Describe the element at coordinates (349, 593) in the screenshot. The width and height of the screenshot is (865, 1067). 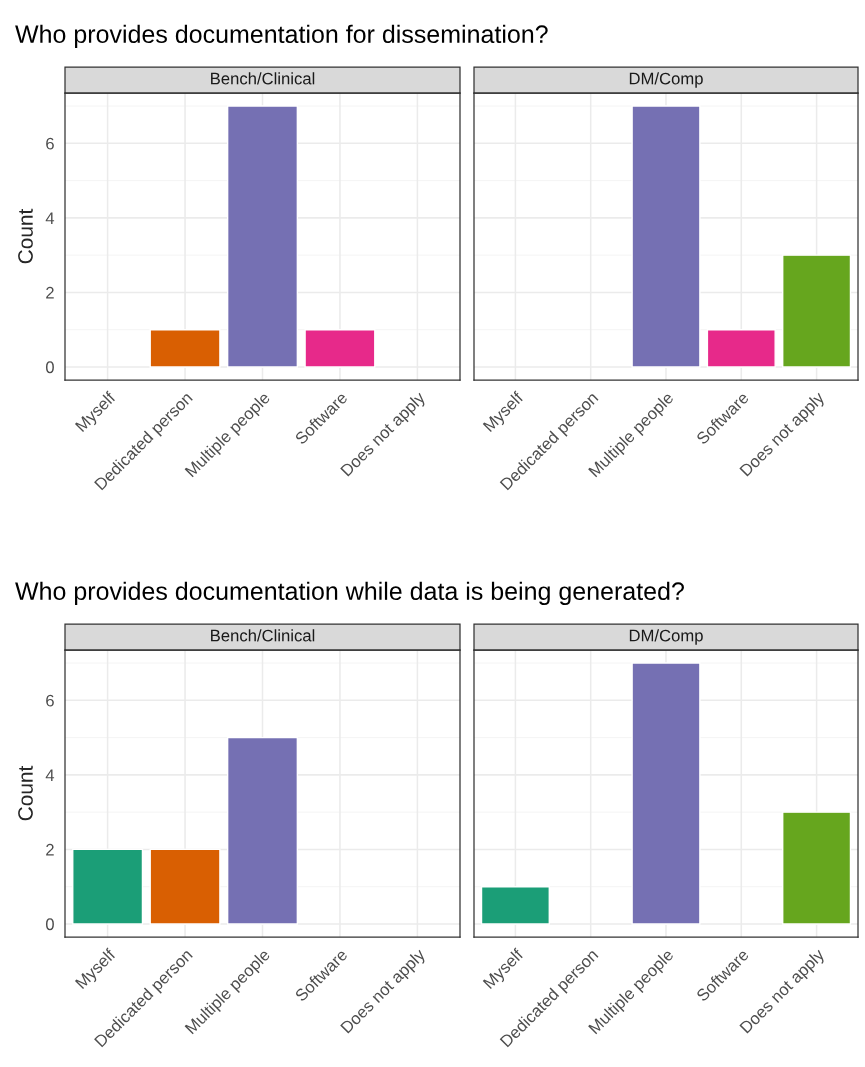
I see `chart-title: Who provides documentation while data is being generated?` at that location.